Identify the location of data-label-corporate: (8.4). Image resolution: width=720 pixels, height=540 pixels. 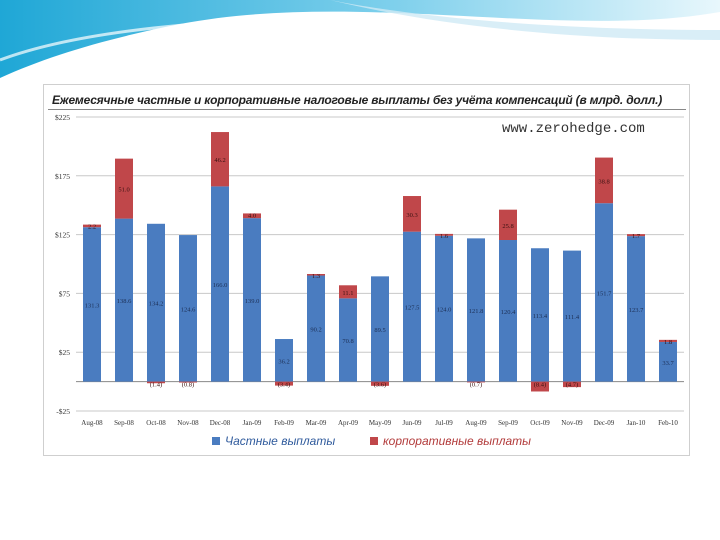
(540, 385).